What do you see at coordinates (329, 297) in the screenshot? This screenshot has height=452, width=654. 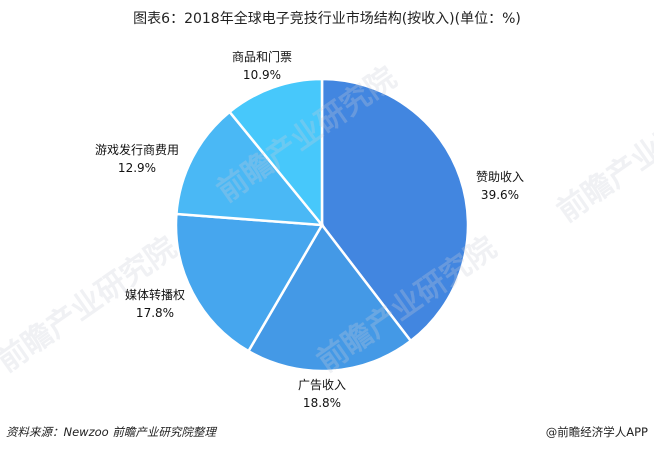 I see `slice-advertising` at bounding box center [329, 297].